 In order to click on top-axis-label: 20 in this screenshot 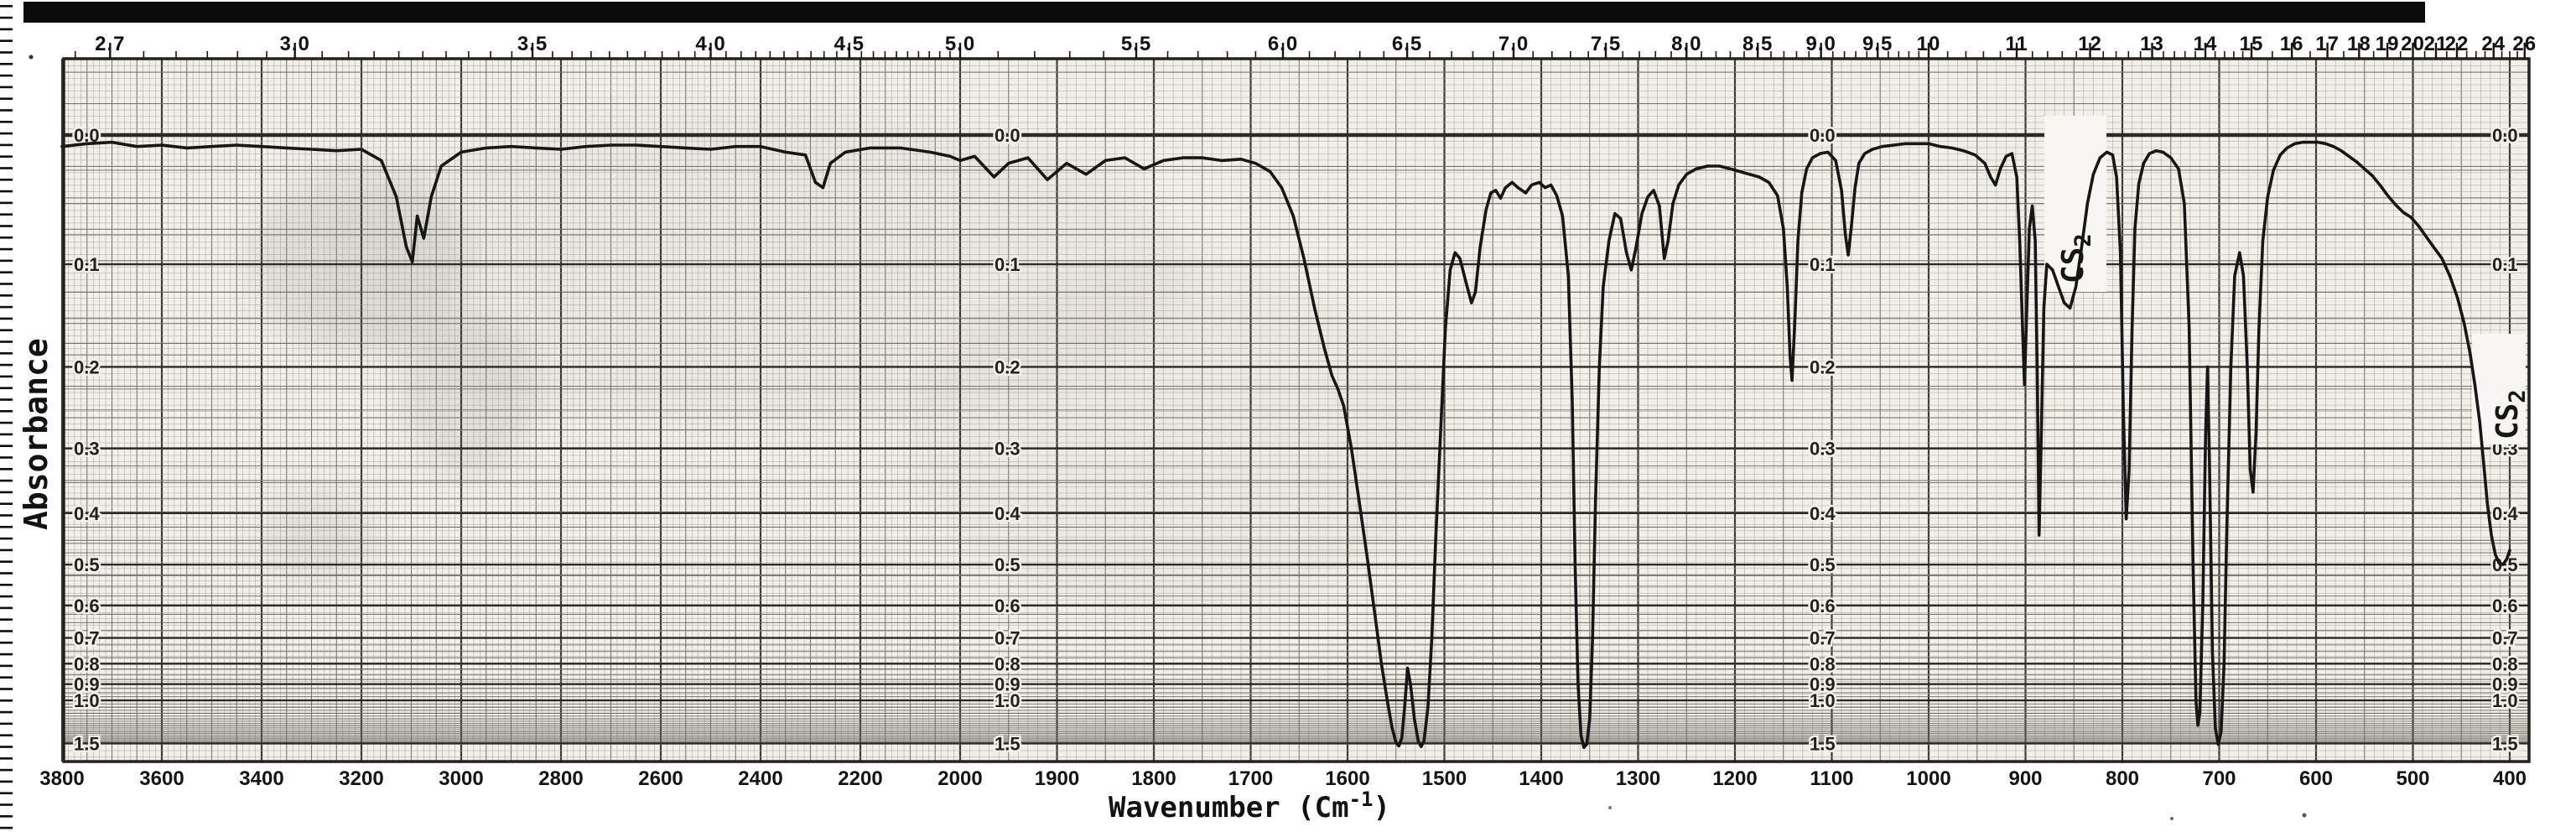, I will do `click(2413, 44)`.